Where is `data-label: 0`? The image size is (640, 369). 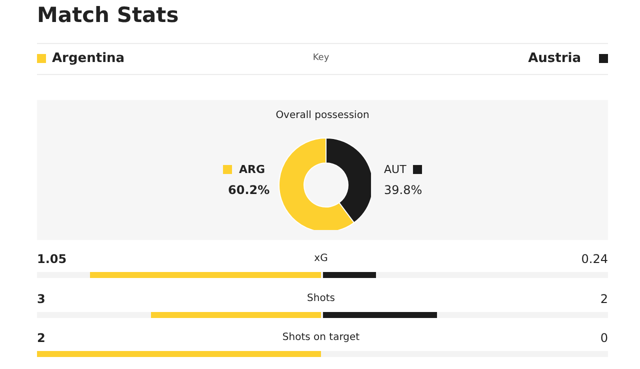 data-label: 0 is located at coordinates (604, 338).